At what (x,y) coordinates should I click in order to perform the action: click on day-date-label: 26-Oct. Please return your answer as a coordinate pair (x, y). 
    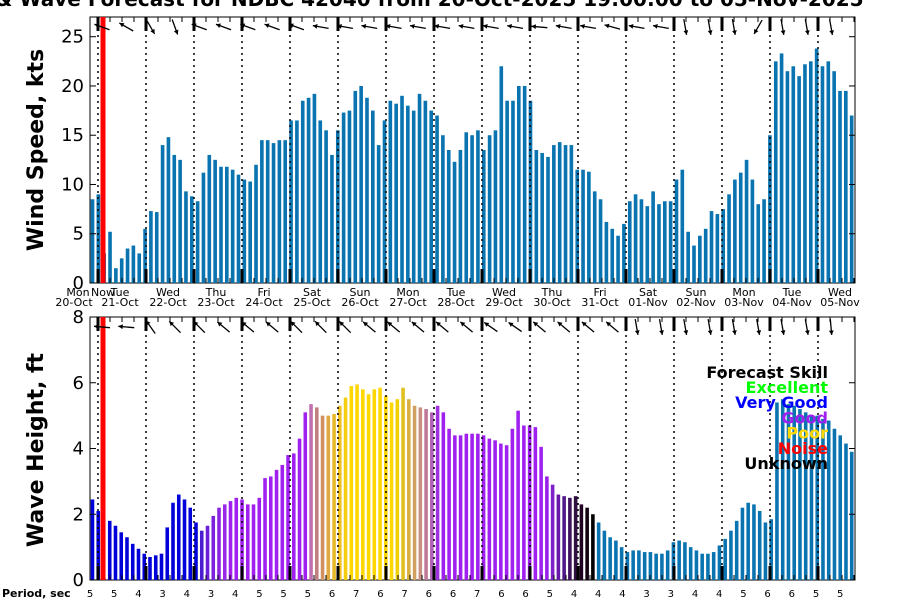
    Looking at the image, I should click on (360, 302).